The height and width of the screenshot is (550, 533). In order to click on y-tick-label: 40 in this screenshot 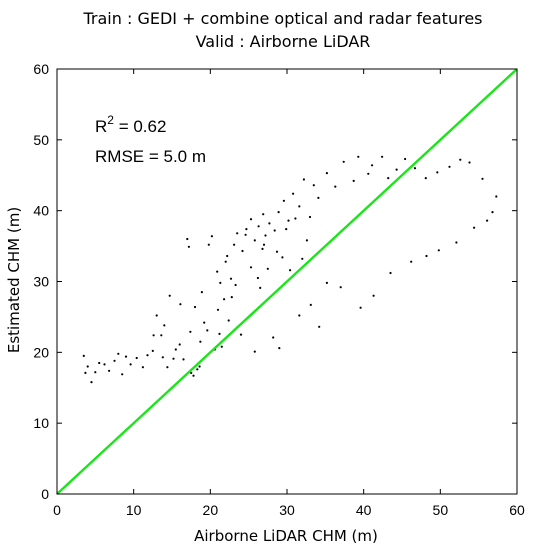, I will do `click(41, 211)`.